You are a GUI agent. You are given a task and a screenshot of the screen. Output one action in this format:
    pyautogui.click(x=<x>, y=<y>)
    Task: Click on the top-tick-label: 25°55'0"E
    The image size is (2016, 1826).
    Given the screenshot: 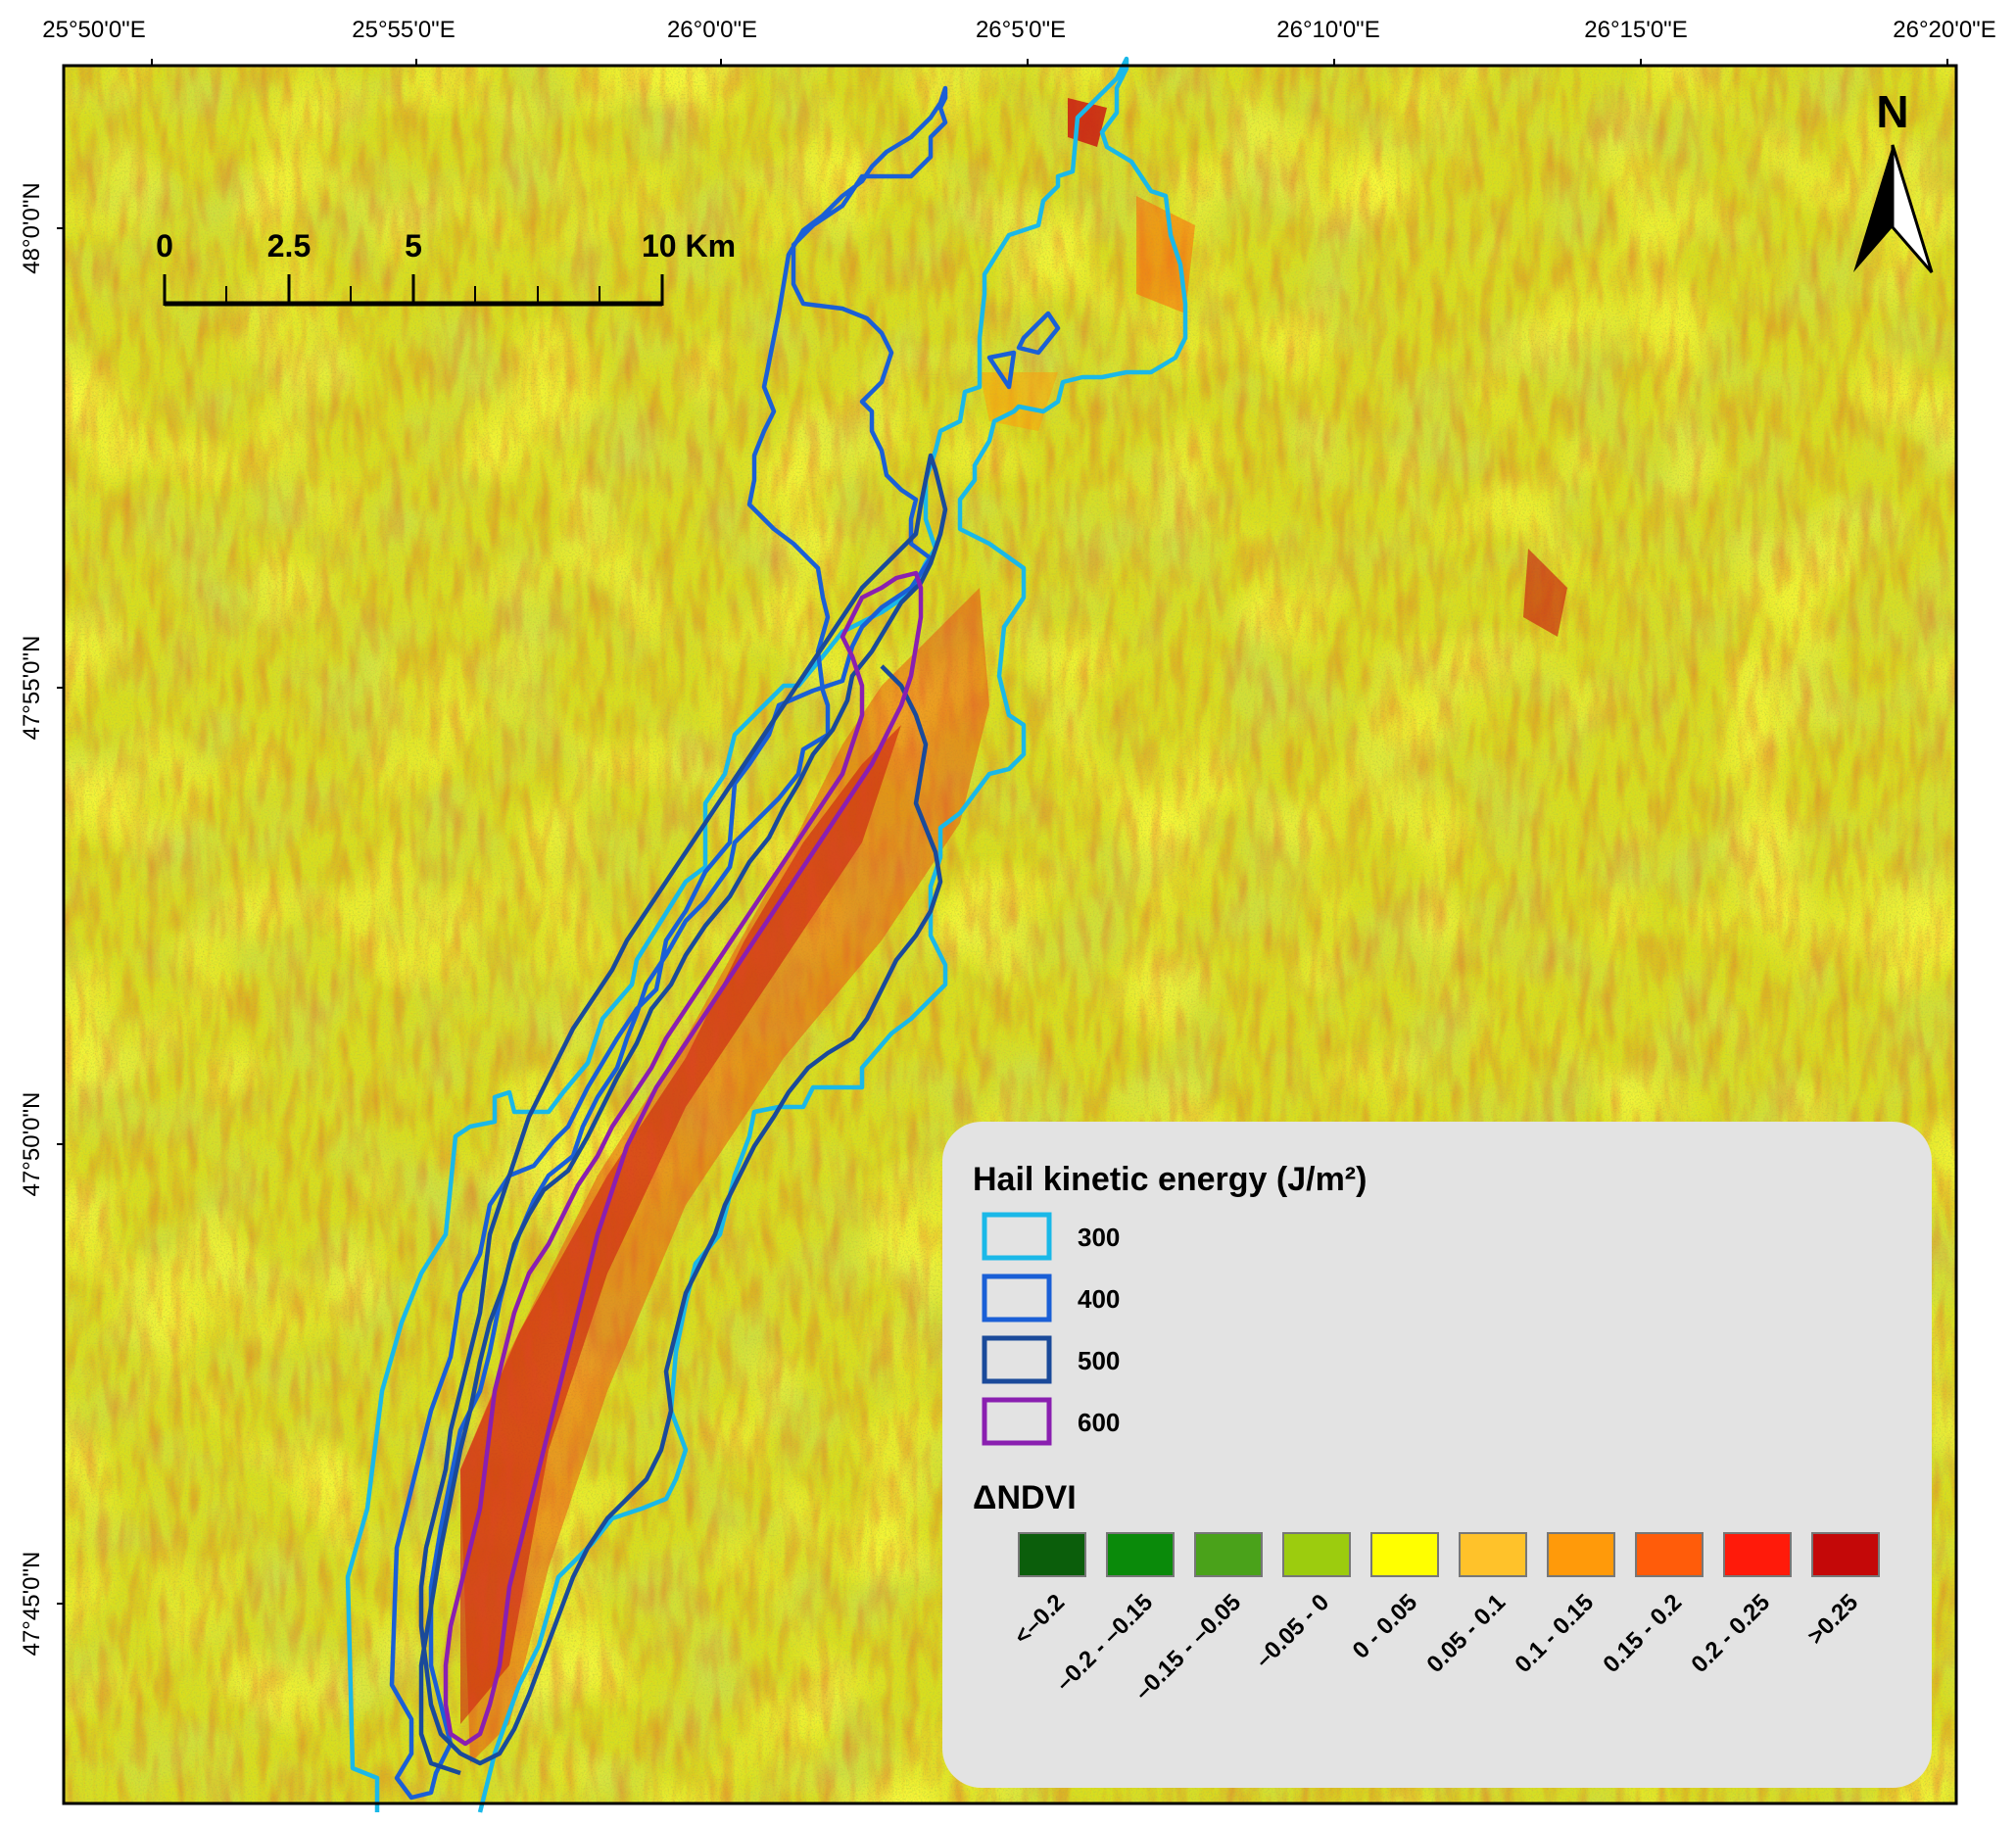 What is the action you would take?
    pyautogui.click(x=403, y=30)
    